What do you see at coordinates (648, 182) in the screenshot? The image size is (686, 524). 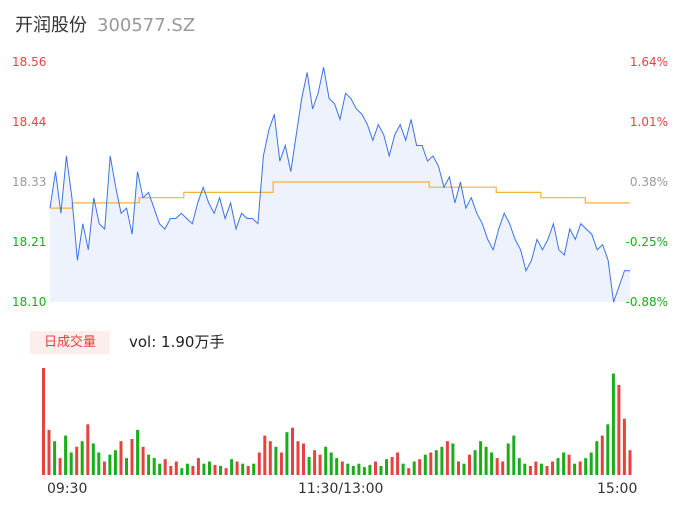 I see `pct-tick-3: 0.38%` at bounding box center [648, 182].